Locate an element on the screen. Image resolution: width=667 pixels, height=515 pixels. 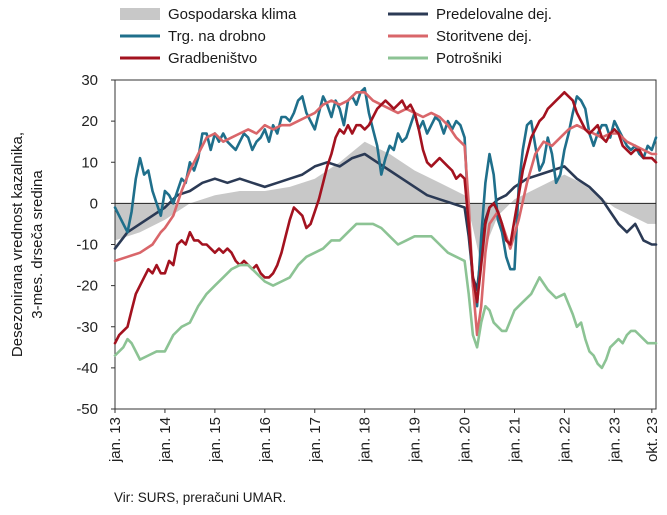
x-tick-label: okt. 23 is located at coordinates (652, 439).